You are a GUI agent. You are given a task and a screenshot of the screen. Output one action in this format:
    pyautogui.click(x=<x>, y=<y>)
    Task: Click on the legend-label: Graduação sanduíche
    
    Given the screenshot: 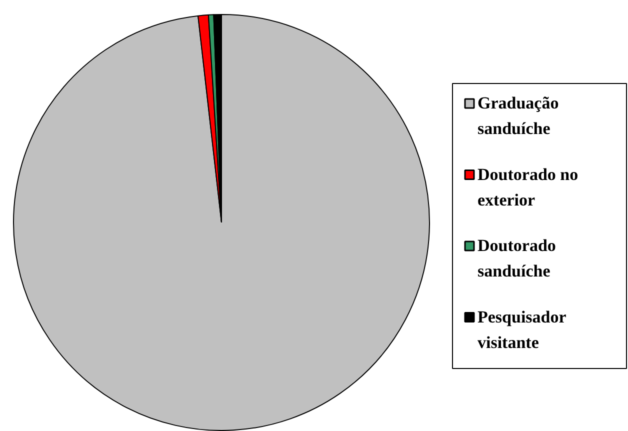 What is the action you would take?
    pyautogui.click(x=518, y=116)
    